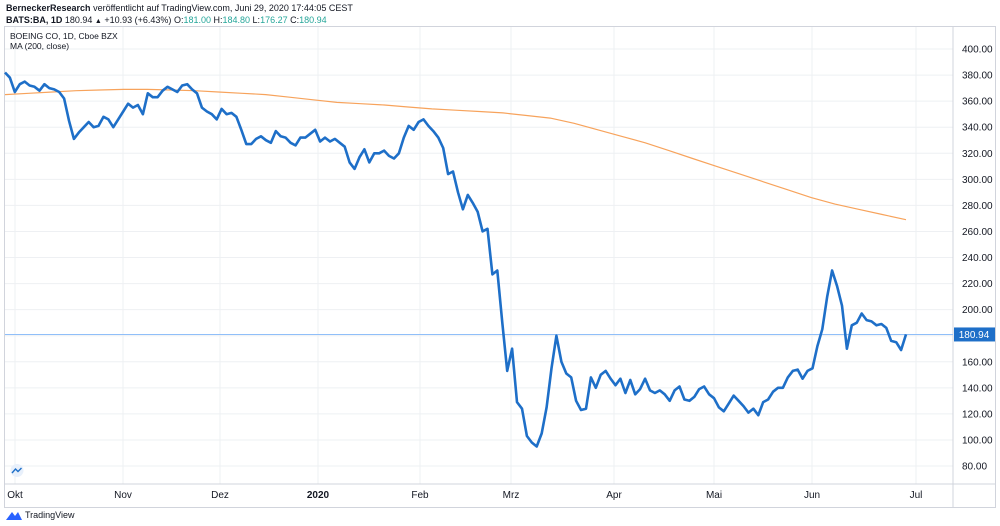 The image size is (1000, 526). What do you see at coordinates (464, 495) in the screenshot?
I see `x-axis: Okt Nov Dez 2020 Feb Mrz Apr Mai Jun Jul` at bounding box center [464, 495].